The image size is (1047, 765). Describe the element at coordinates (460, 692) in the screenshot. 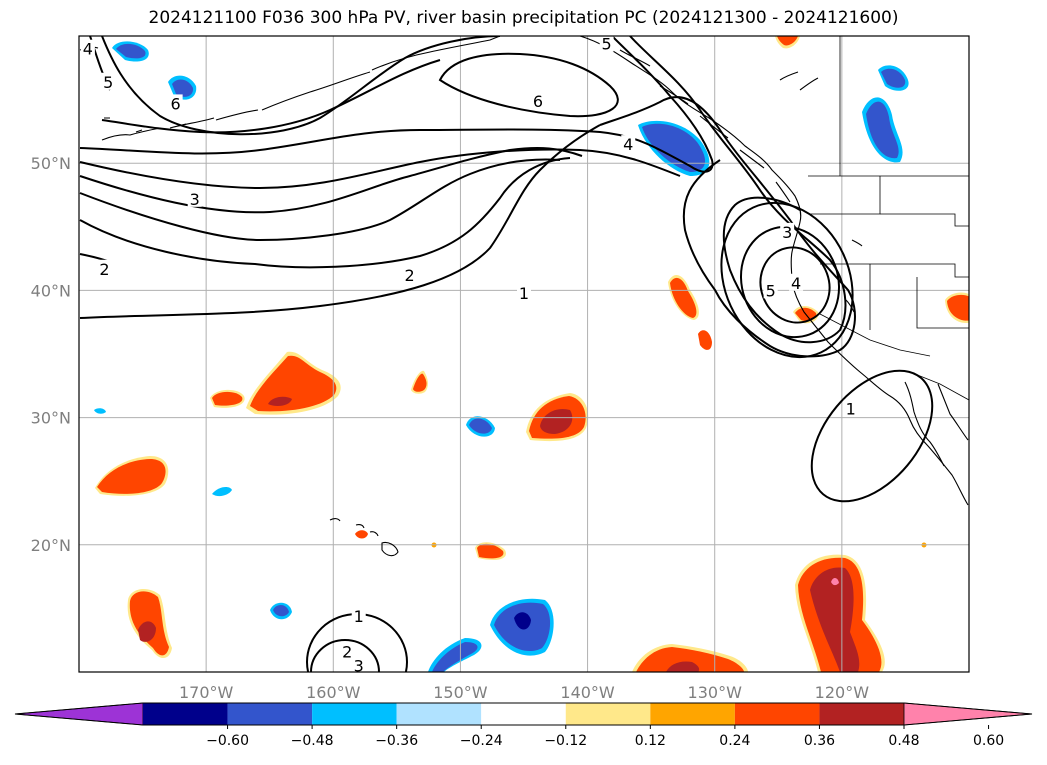

I see `lon-tick-label: 150°W` at that location.